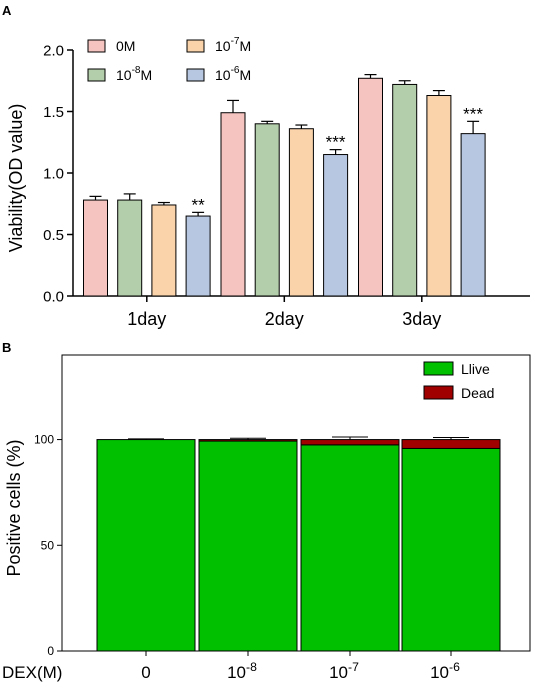 The width and height of the screenshot is (543, 685). What do you see at coordinates (284, 319) in the screenshot?
I see `x-tick-label: 2day` at bounding box center [284, 319].